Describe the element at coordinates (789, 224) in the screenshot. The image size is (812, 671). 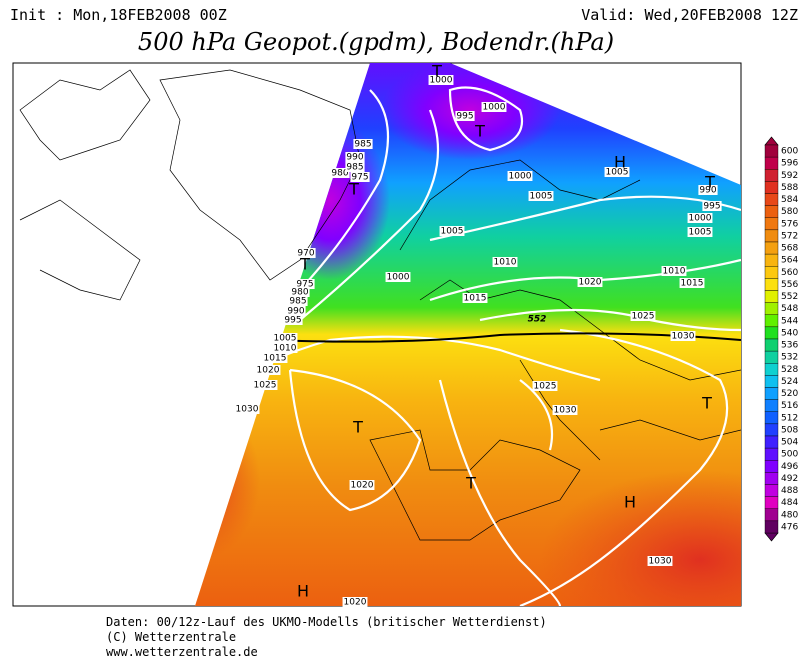
I see `colorbar-label: 576` at that location.